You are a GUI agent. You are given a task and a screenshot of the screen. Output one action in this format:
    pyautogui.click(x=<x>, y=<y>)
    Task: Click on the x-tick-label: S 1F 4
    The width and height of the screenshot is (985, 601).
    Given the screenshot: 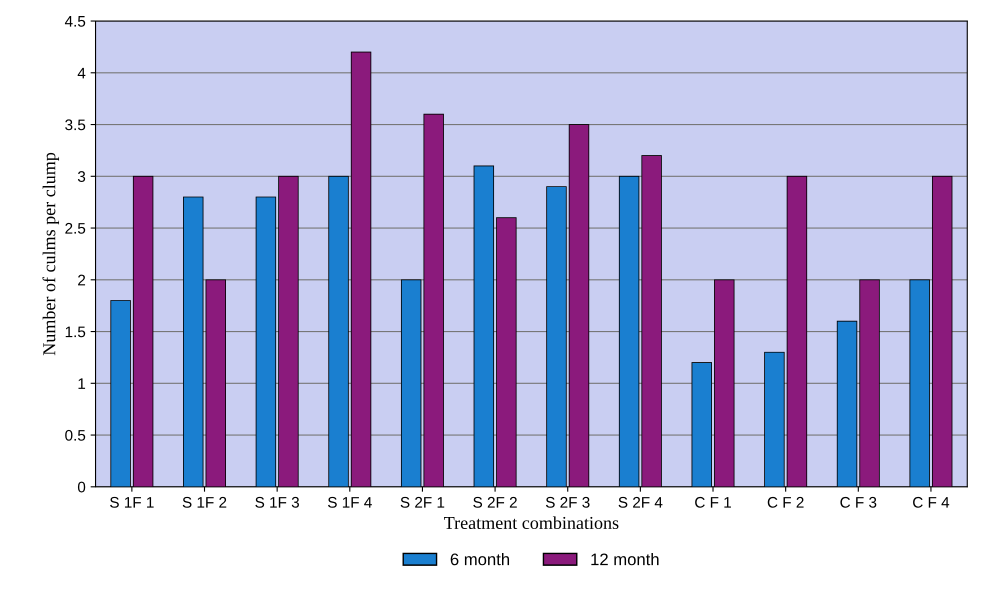 What is the action you would take?
    pyautogui.click(x=350, y=502)
    